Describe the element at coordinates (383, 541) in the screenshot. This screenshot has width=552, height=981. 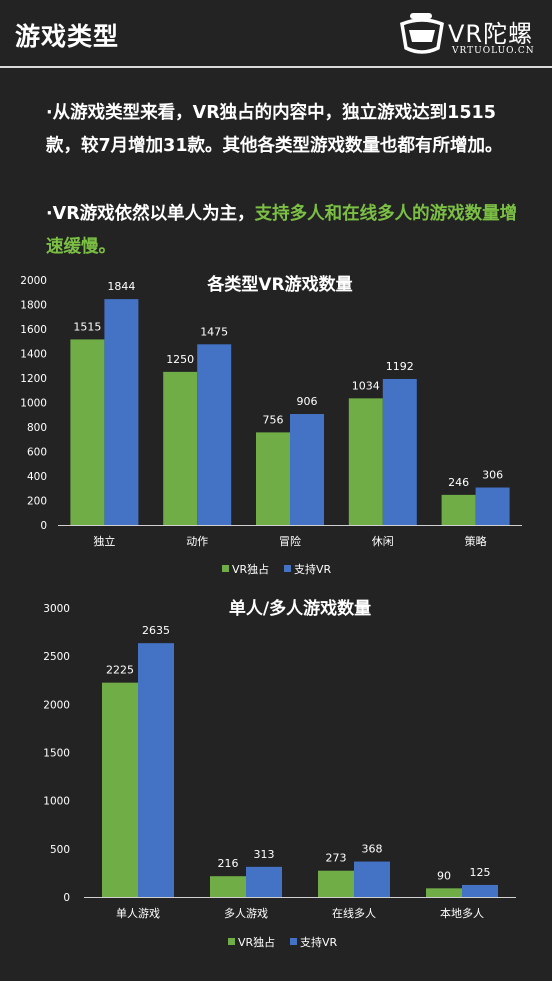
I see `x-category-label: 休闲` at that location.